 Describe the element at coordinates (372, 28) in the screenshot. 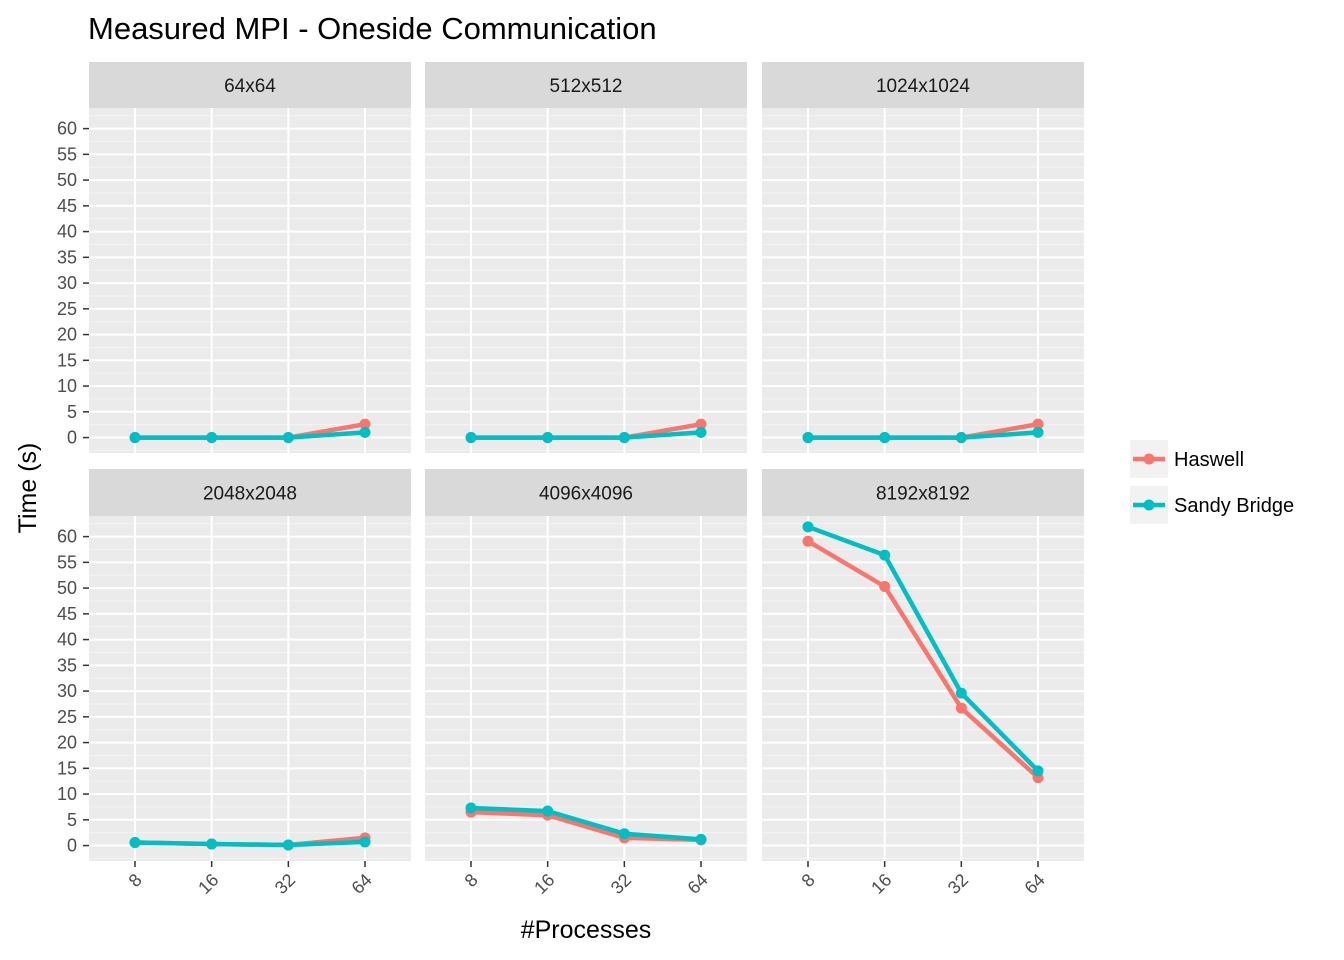

I see `chart-title: Measured MPI - Oneside Communication` at that location.